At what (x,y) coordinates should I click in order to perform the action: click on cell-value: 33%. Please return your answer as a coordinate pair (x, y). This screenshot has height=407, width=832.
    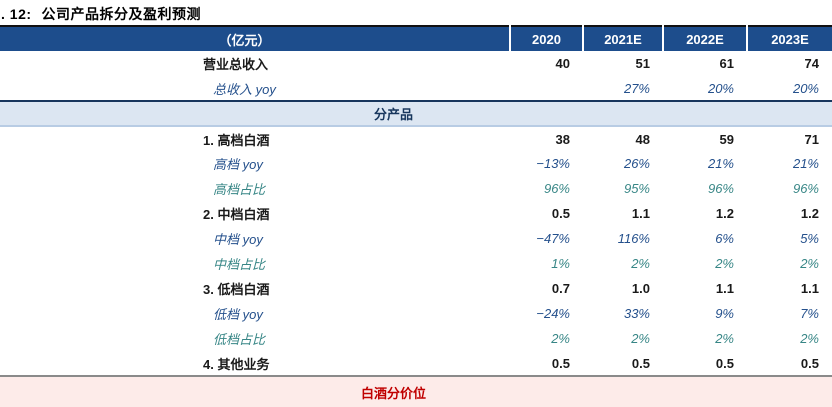
    Looking at the image, I should click on (636, 313).